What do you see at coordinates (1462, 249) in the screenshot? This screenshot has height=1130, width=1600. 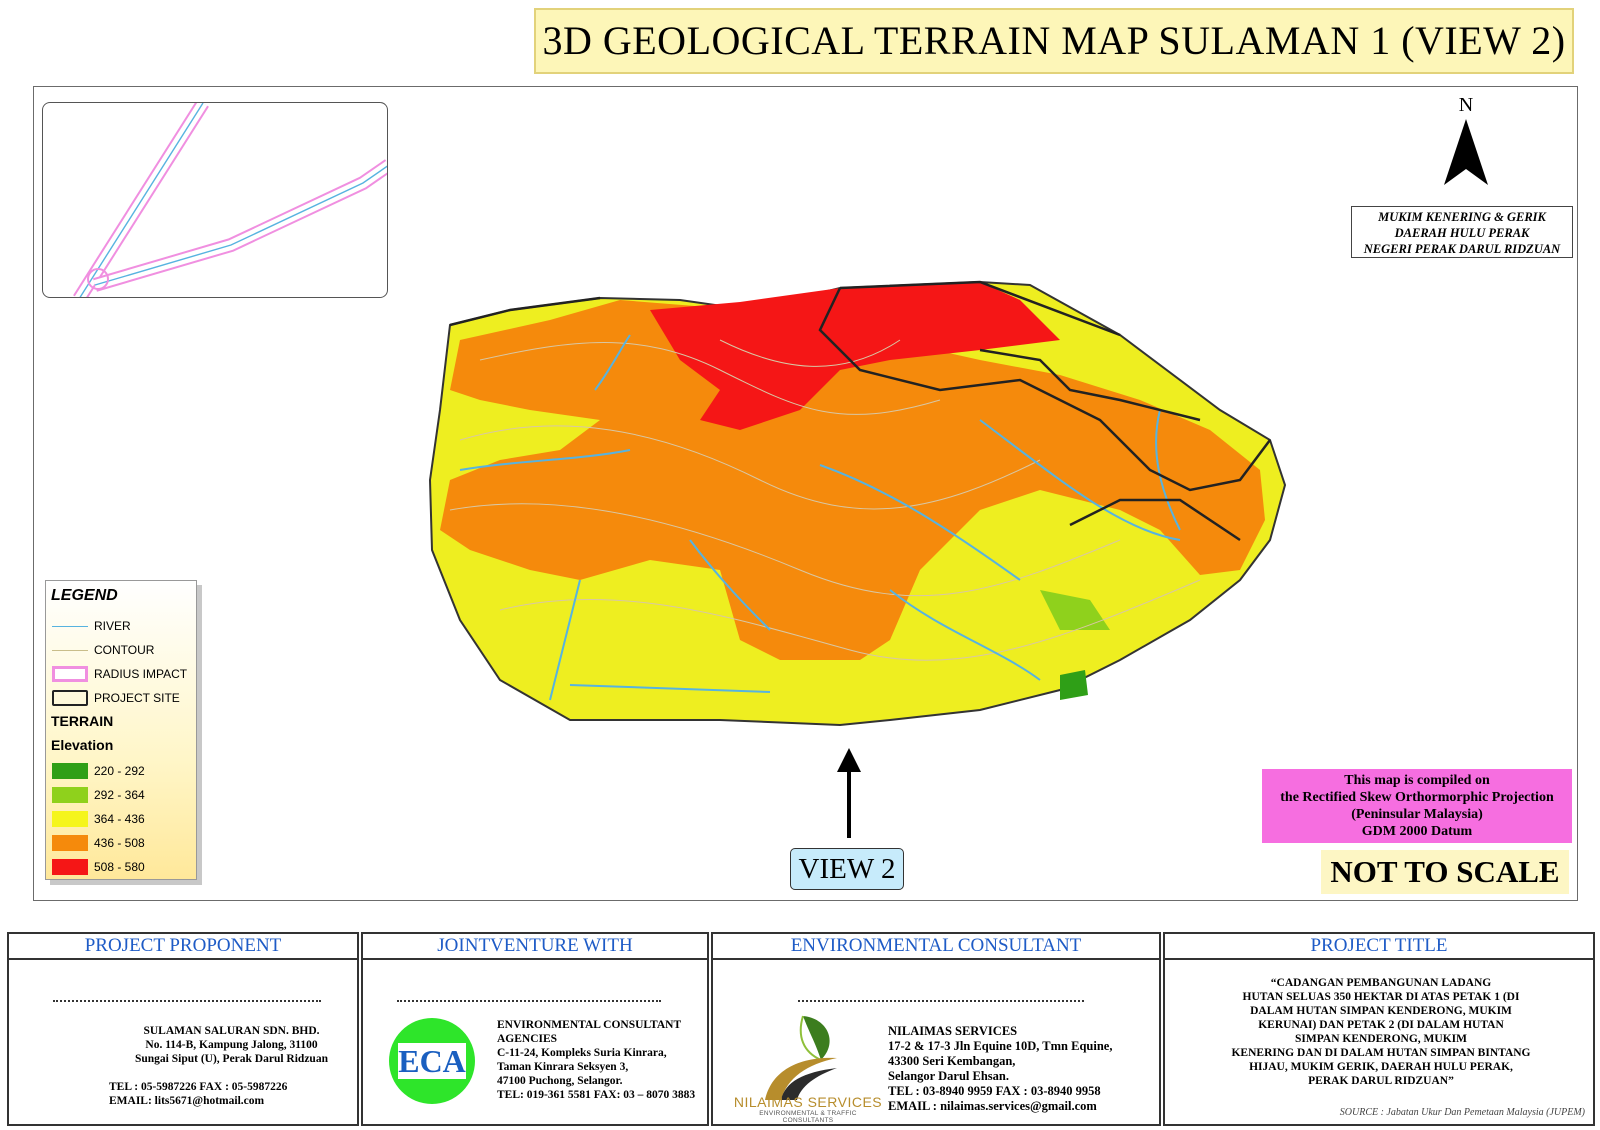 I see `location-negeri: NEGERI PERAK DARUL RIDZUAN` at bounding box center [1462, 249].